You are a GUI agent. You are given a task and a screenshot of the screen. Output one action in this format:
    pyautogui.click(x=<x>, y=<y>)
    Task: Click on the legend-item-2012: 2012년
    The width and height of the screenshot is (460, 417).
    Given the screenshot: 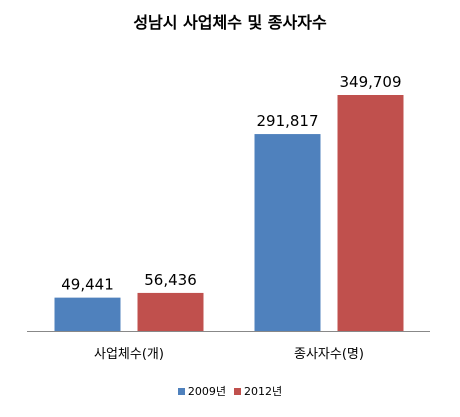 What is the action you would take?
    pyautogui.click(x=258, y=391)
    